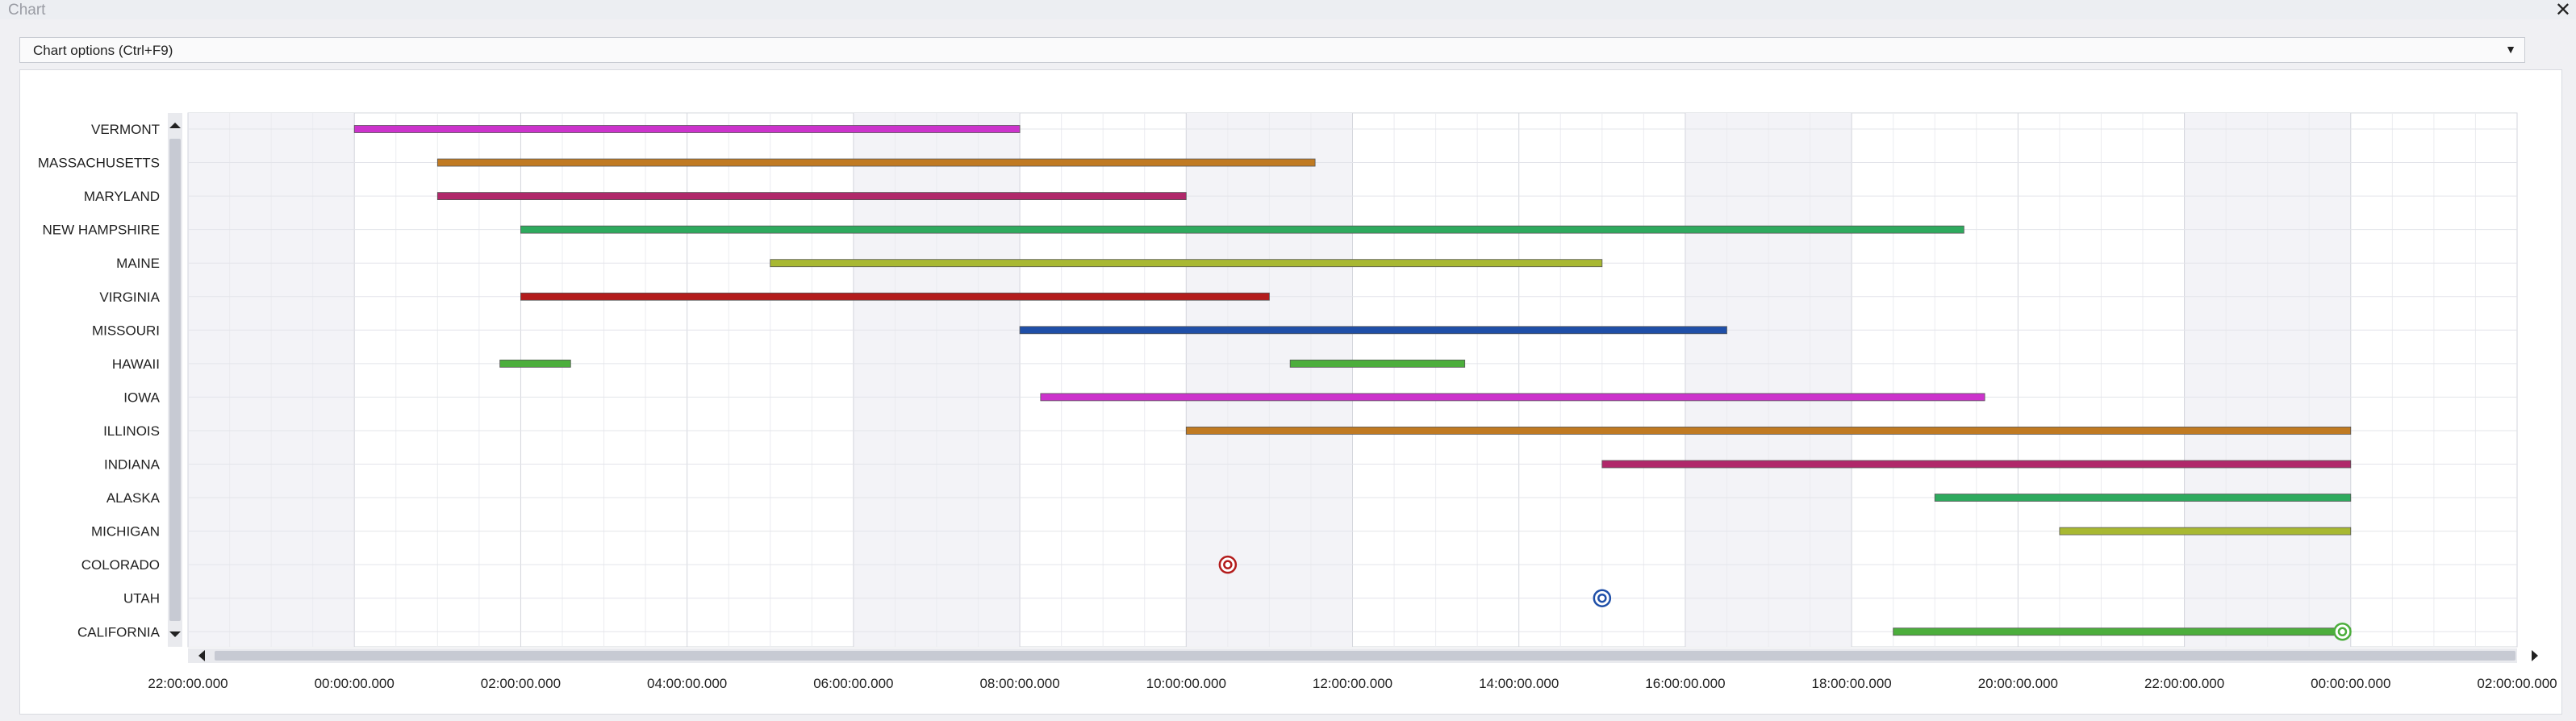  Describe the element at coordinates (687, 683) in the screenshot. I see `x-tick-label: 04:00:00.000` at that location.